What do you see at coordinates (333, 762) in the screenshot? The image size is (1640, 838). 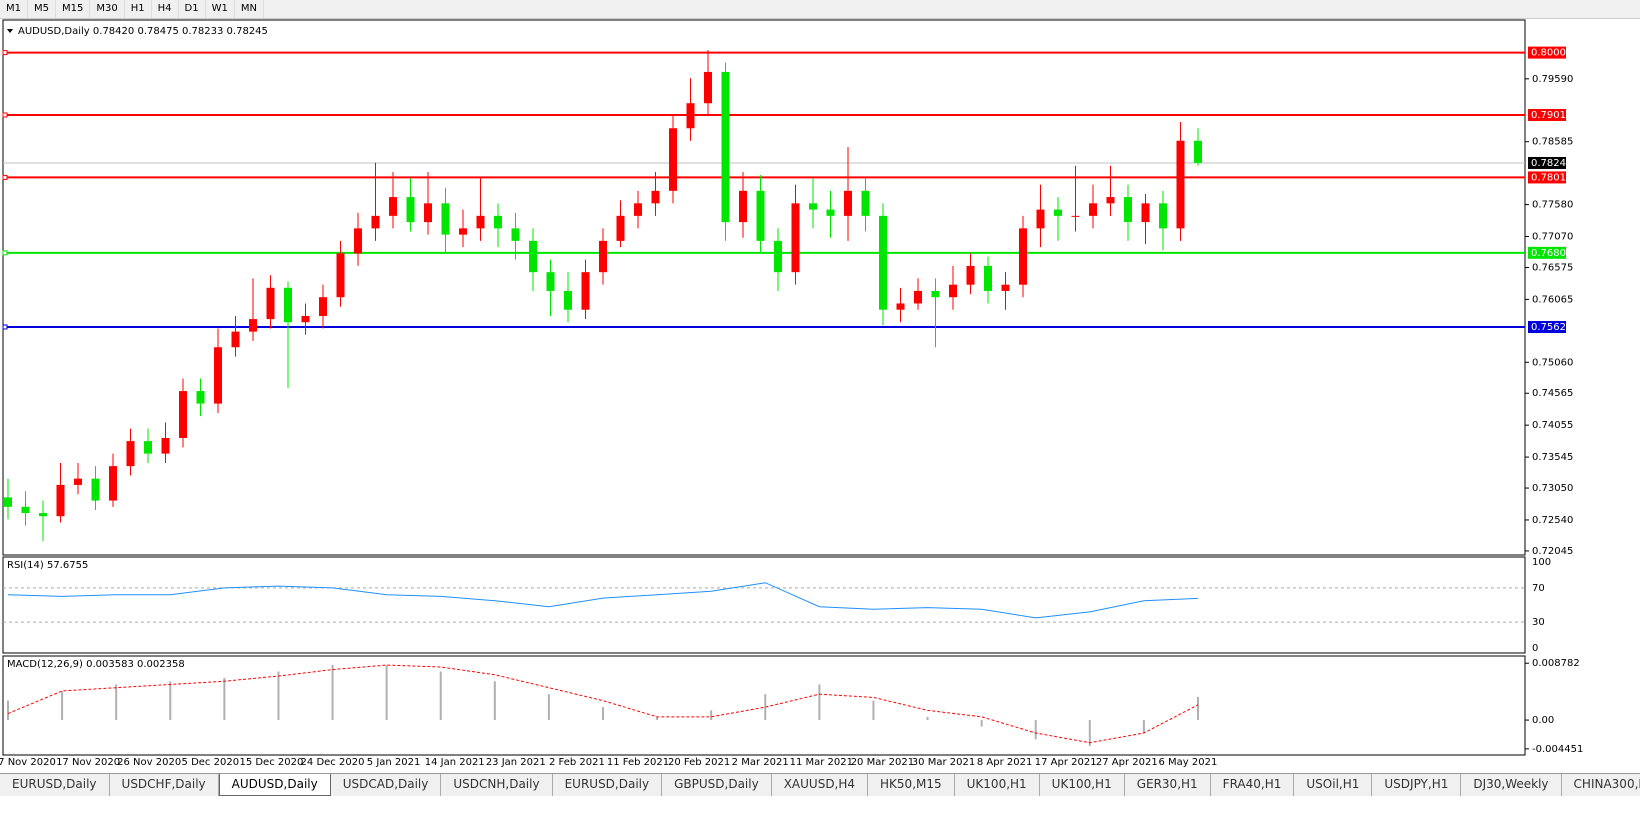 I see `date-label: 24 Dec 2020` at bounding box center [333, 762].